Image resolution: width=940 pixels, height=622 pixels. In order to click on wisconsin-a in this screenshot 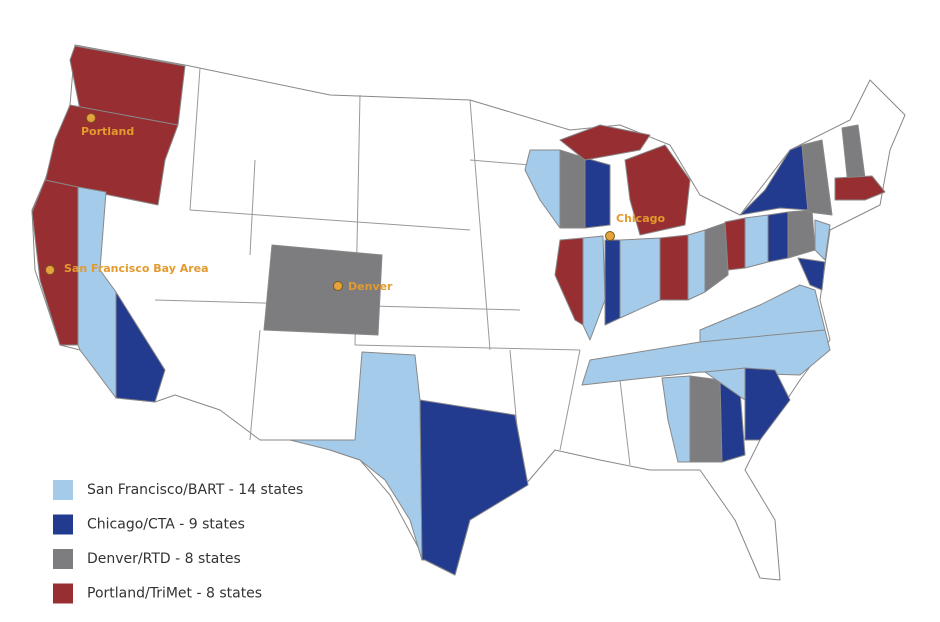, I will do `click(542, 189)`.